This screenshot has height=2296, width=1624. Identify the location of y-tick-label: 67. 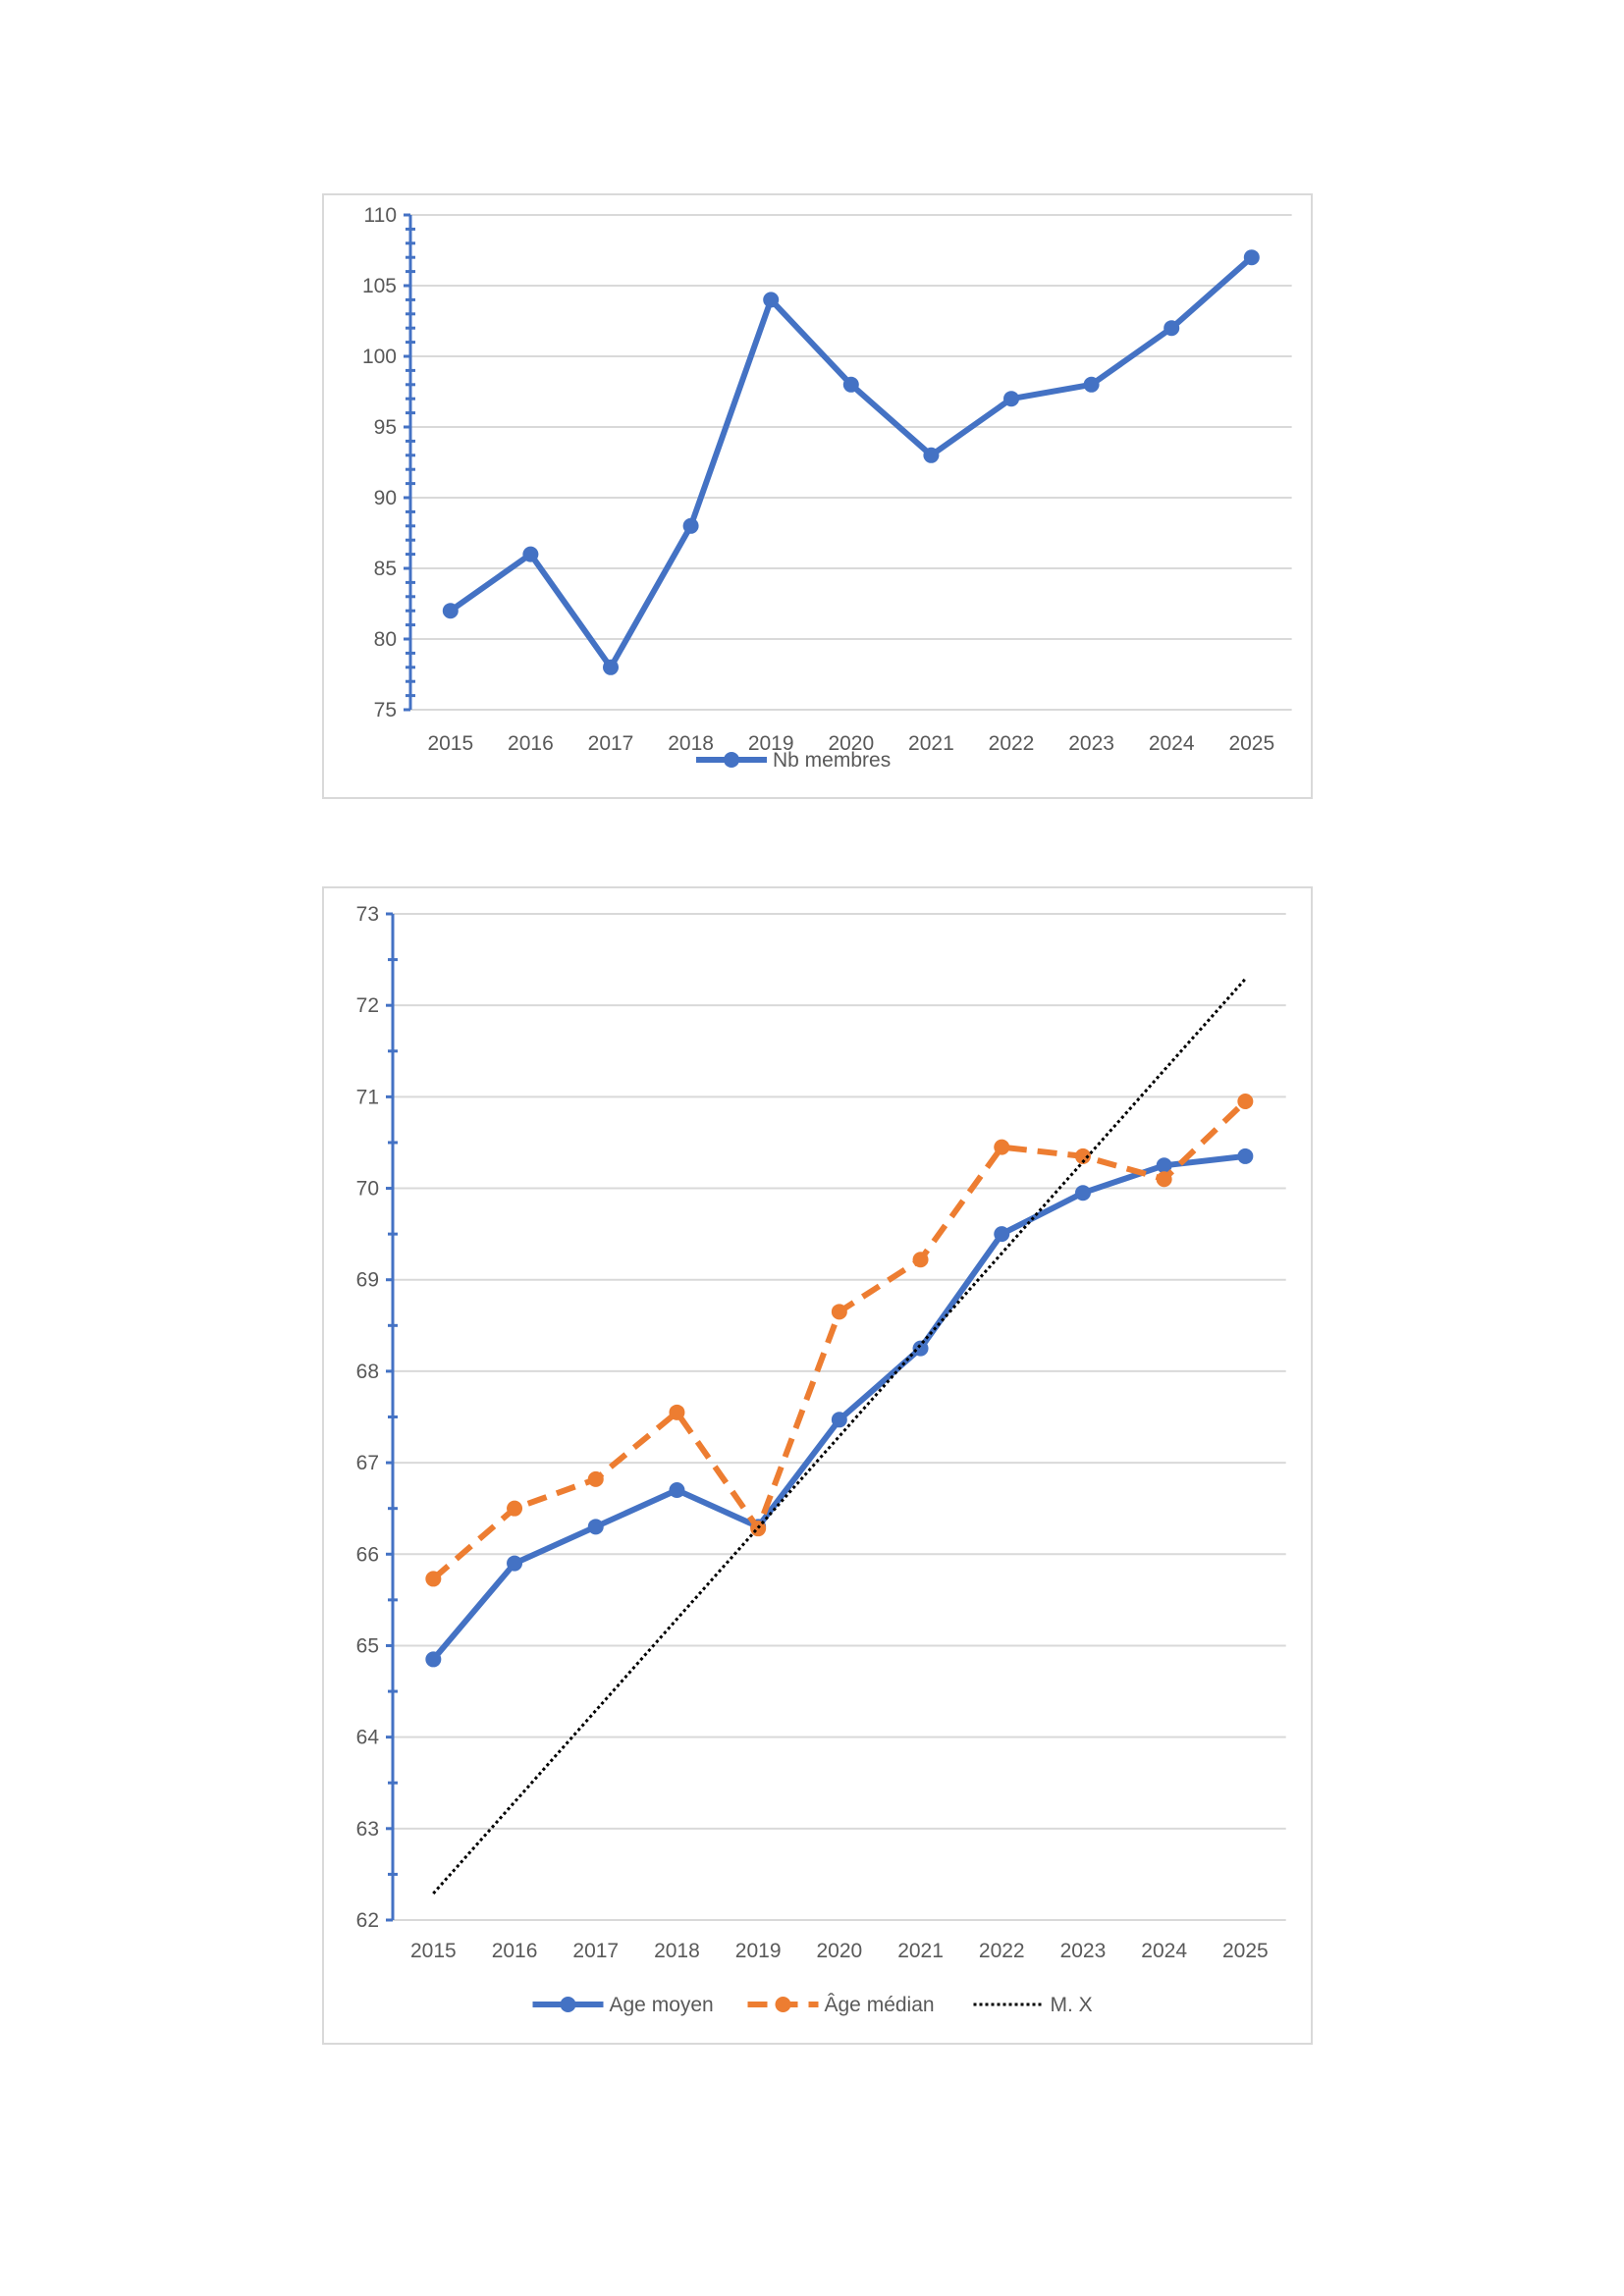
(367, 1463).